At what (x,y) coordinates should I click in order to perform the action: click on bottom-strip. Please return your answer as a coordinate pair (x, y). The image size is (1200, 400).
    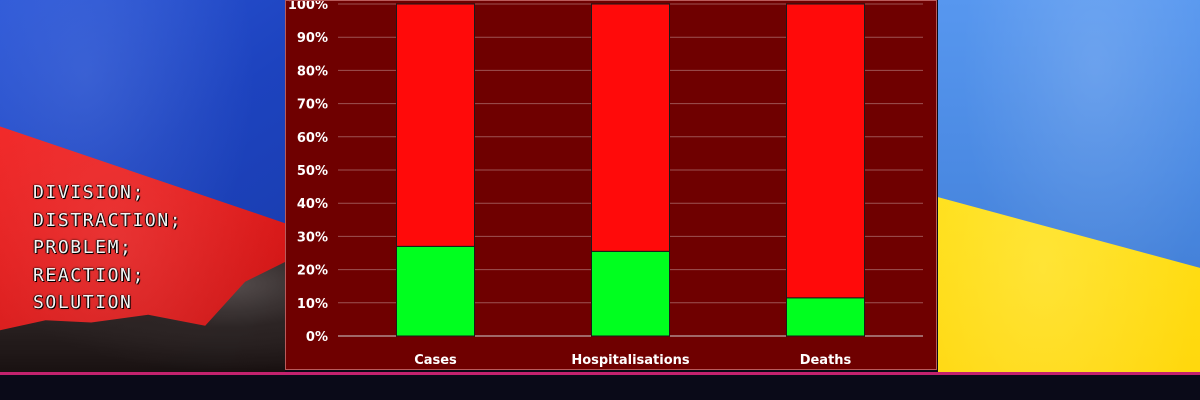
    Looking at the image, I should click on (600, 386).